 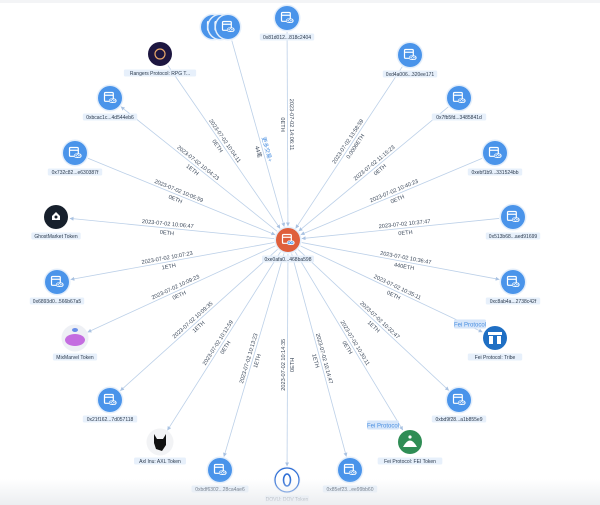 I want to click on graph-node: 0xebf1b9...331524bb, so click(x=495, y=157).